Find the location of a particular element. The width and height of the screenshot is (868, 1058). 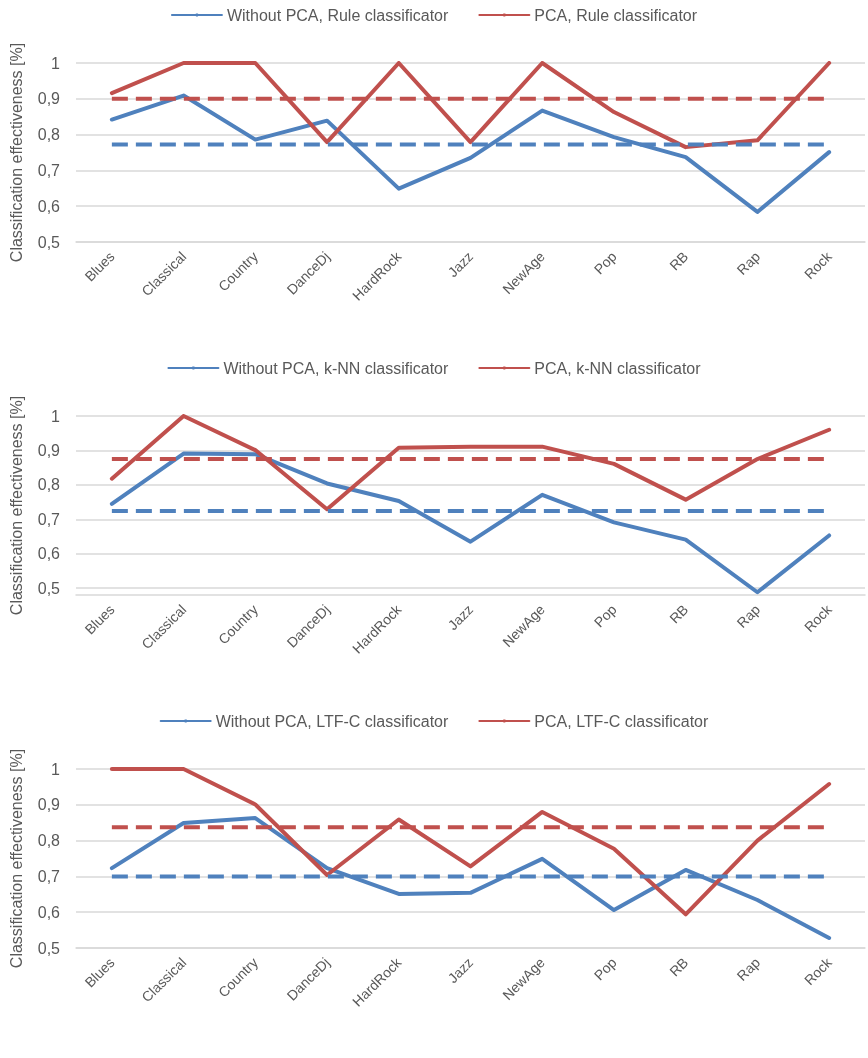

legend-label: Without PCA, LTF-C classificator is located at coordinates (332, 721).